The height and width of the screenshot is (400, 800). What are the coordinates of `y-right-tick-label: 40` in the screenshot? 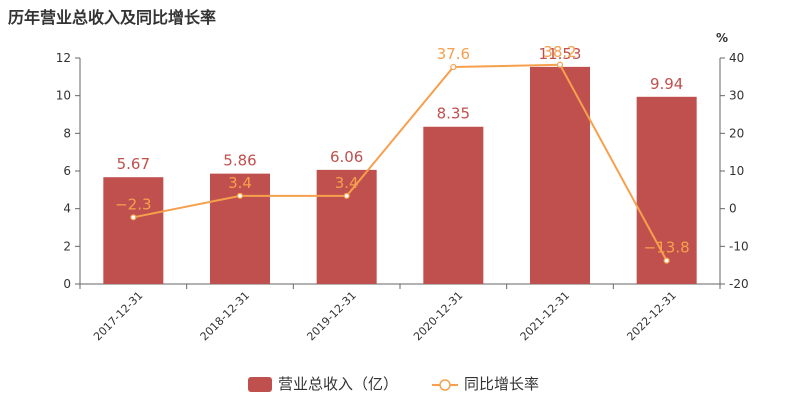 It's located at (736, 58).